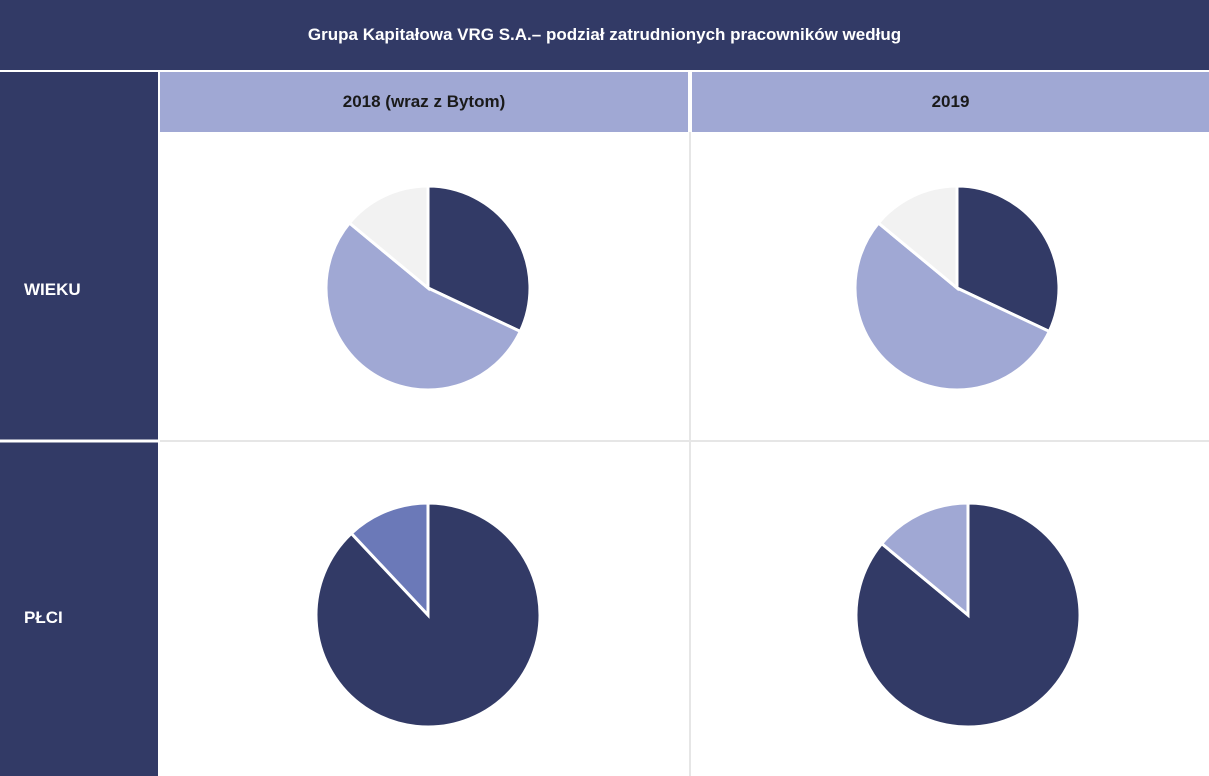 The height and width of the screenshot is (776, 1209). I want to click on column-header: 2019, so click(950, 101).